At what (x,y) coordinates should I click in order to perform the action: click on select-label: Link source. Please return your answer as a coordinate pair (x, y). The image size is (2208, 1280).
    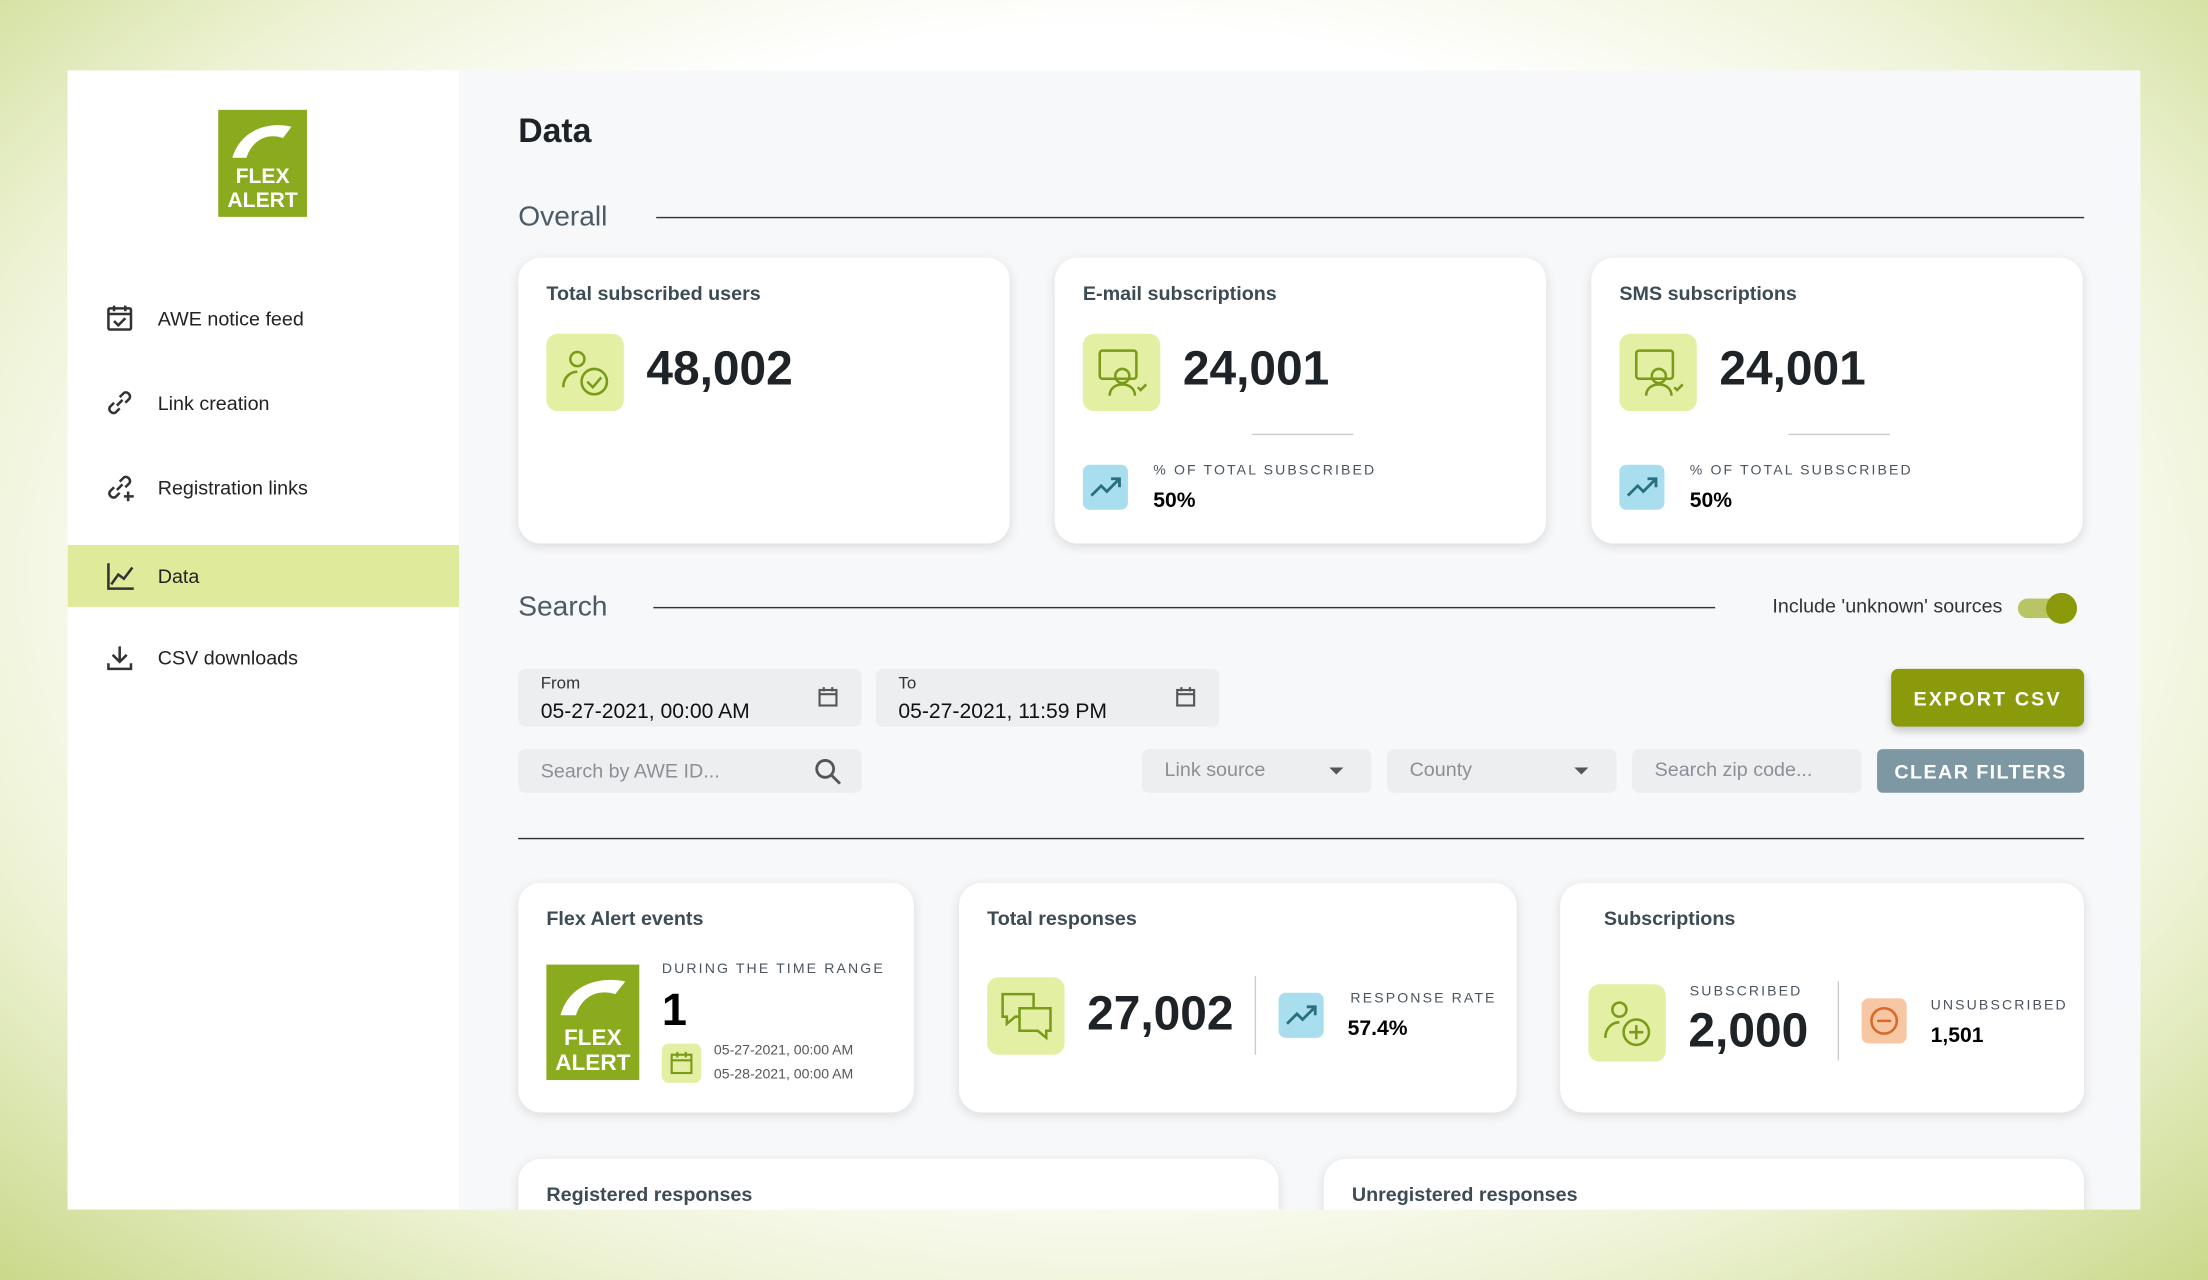
    Looking at the image, I should click on (1215, 769).